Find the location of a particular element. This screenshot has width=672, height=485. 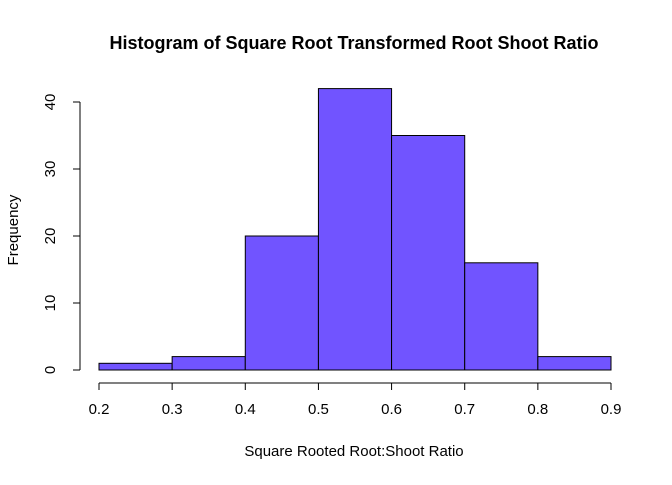

x-axis-label: Square Rooted Root:Shoot Ratio is located at coordinates (353, 451).